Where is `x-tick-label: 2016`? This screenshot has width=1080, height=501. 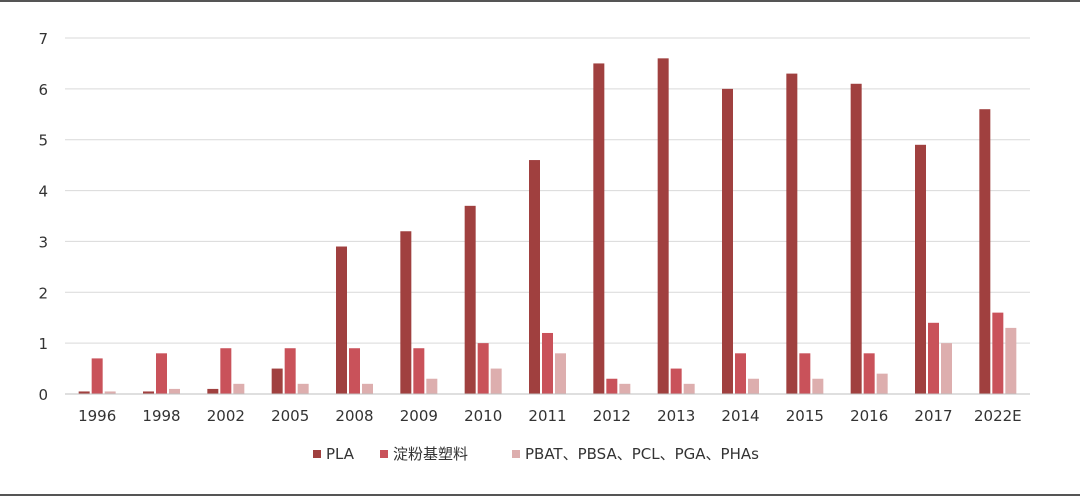
x-tick-label: 2016 is located at coordinates (869, 416).